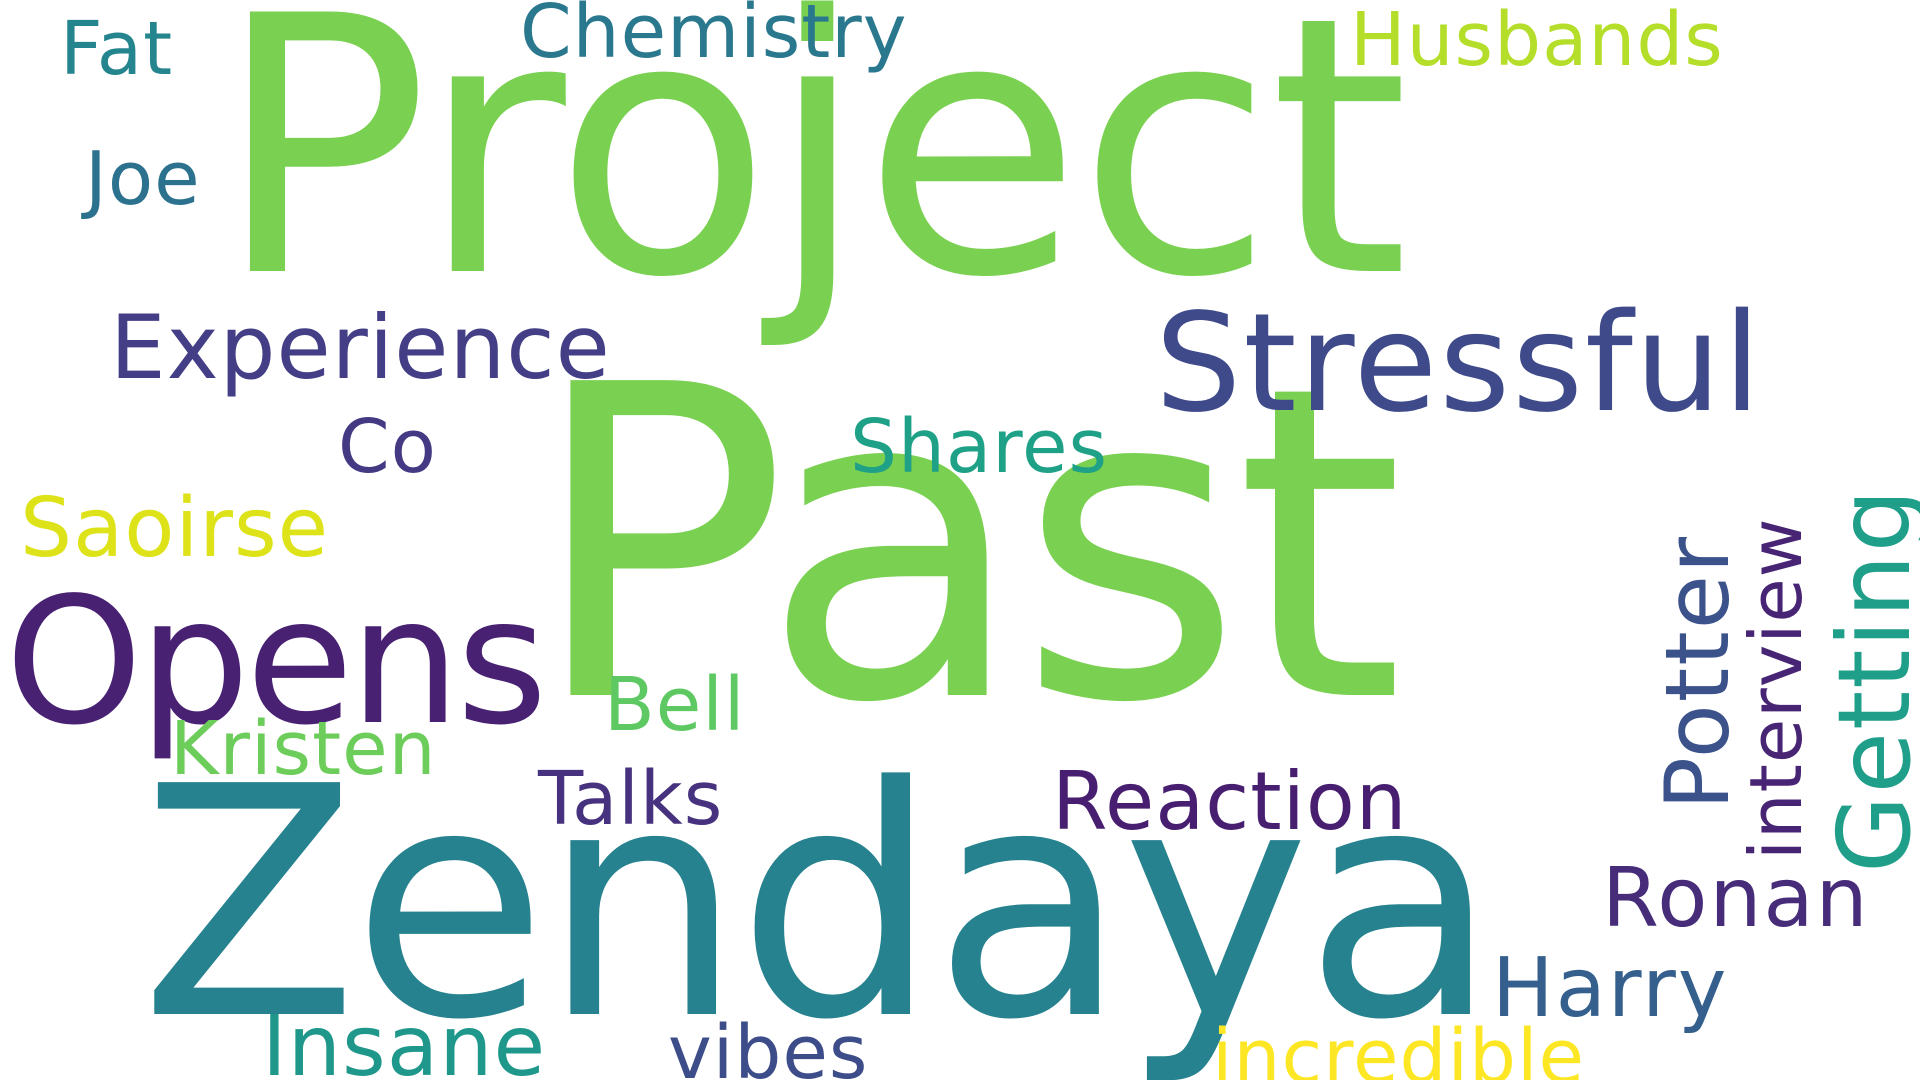 Image resolution: width=1920 pixels, height=1080 pixels. Describe the element at coordinates (387, 447) in the screenshot. I see `word-co: Co` at that location.